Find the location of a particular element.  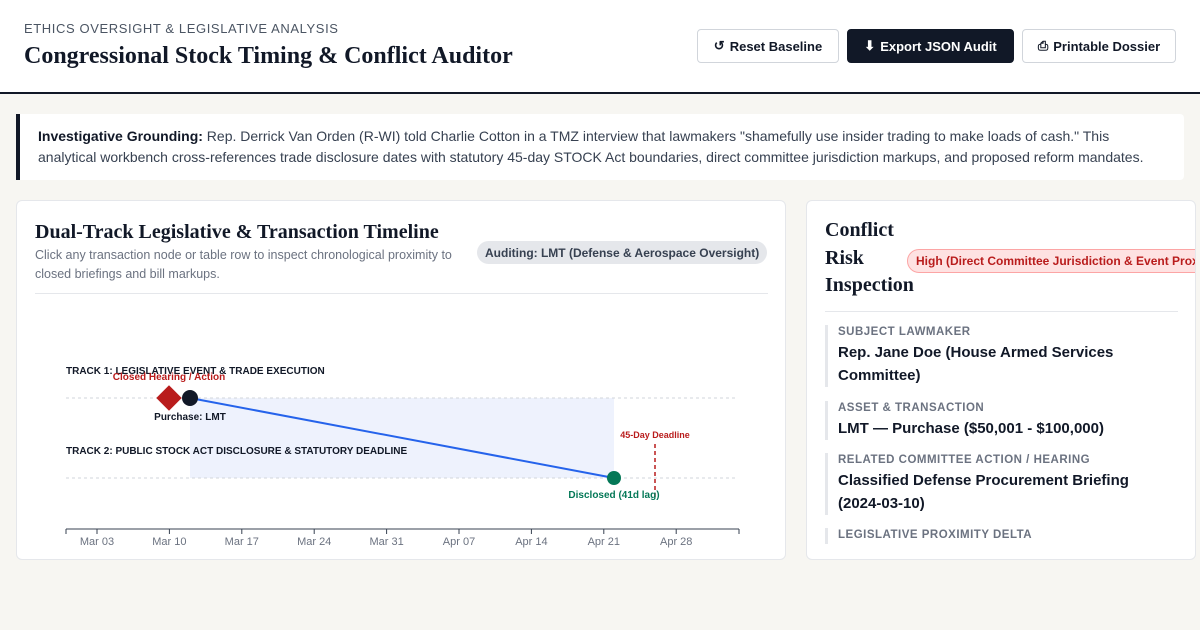

field-label: SUBJECT LAWMAKER is located at coordinates (904, 332).